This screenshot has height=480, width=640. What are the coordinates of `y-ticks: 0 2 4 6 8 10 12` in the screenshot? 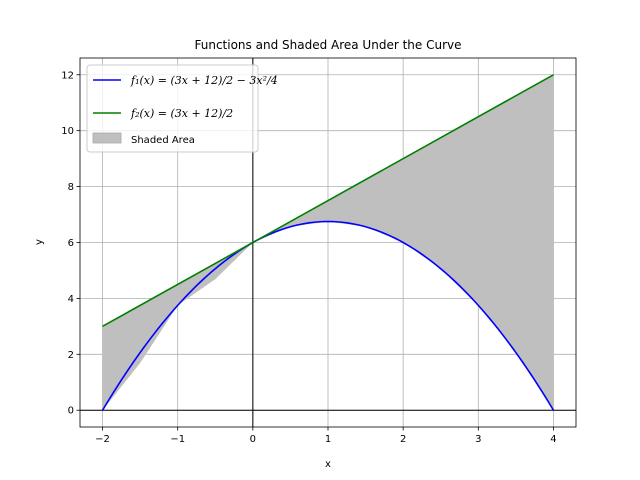 It's located at (70, 243).